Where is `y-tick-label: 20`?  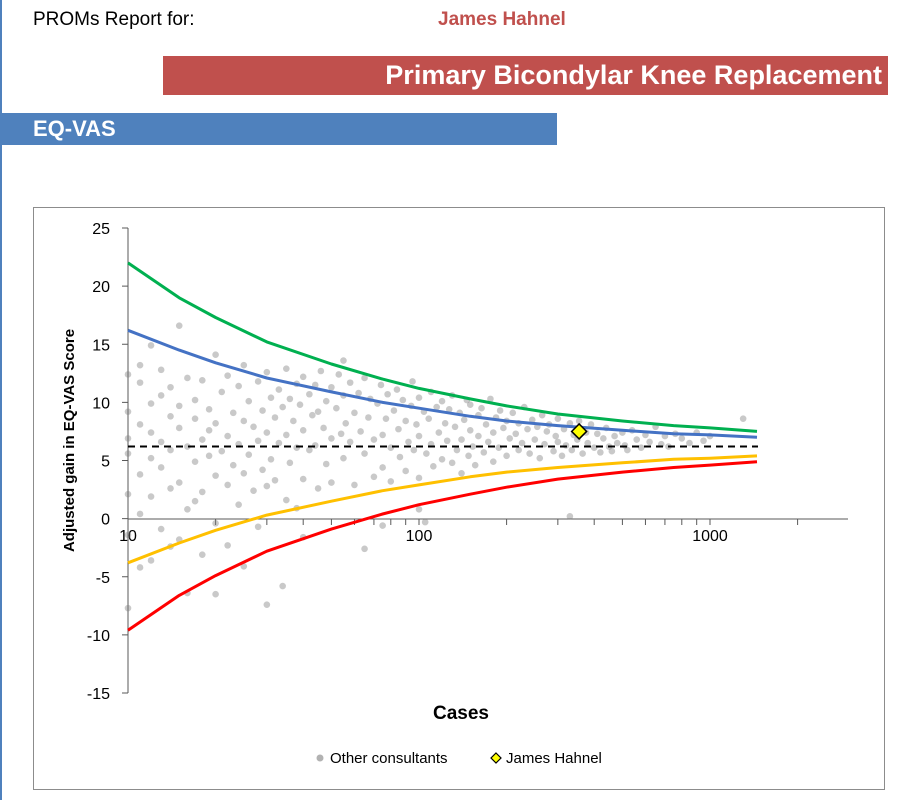 y-tick-label: 20 is located at coordinates (101, 287).